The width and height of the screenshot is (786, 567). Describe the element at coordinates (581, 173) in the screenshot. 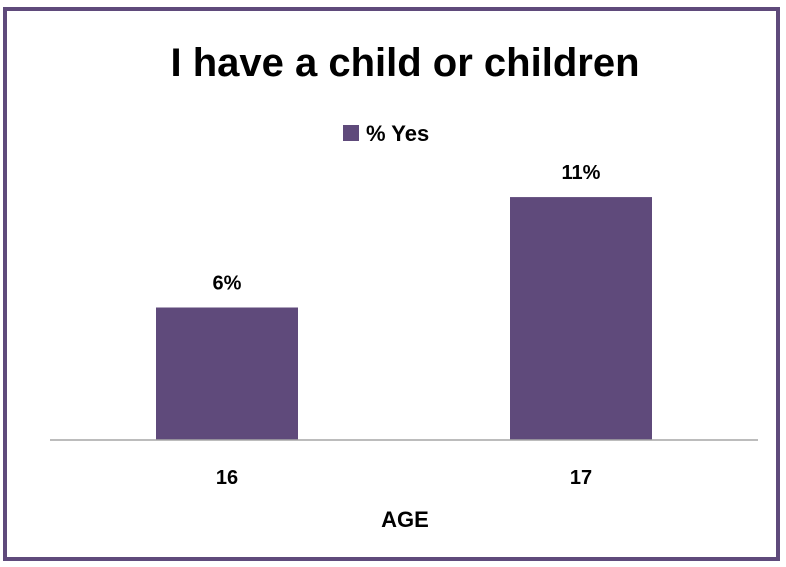

I see `data-label-17: 11%` at that location.